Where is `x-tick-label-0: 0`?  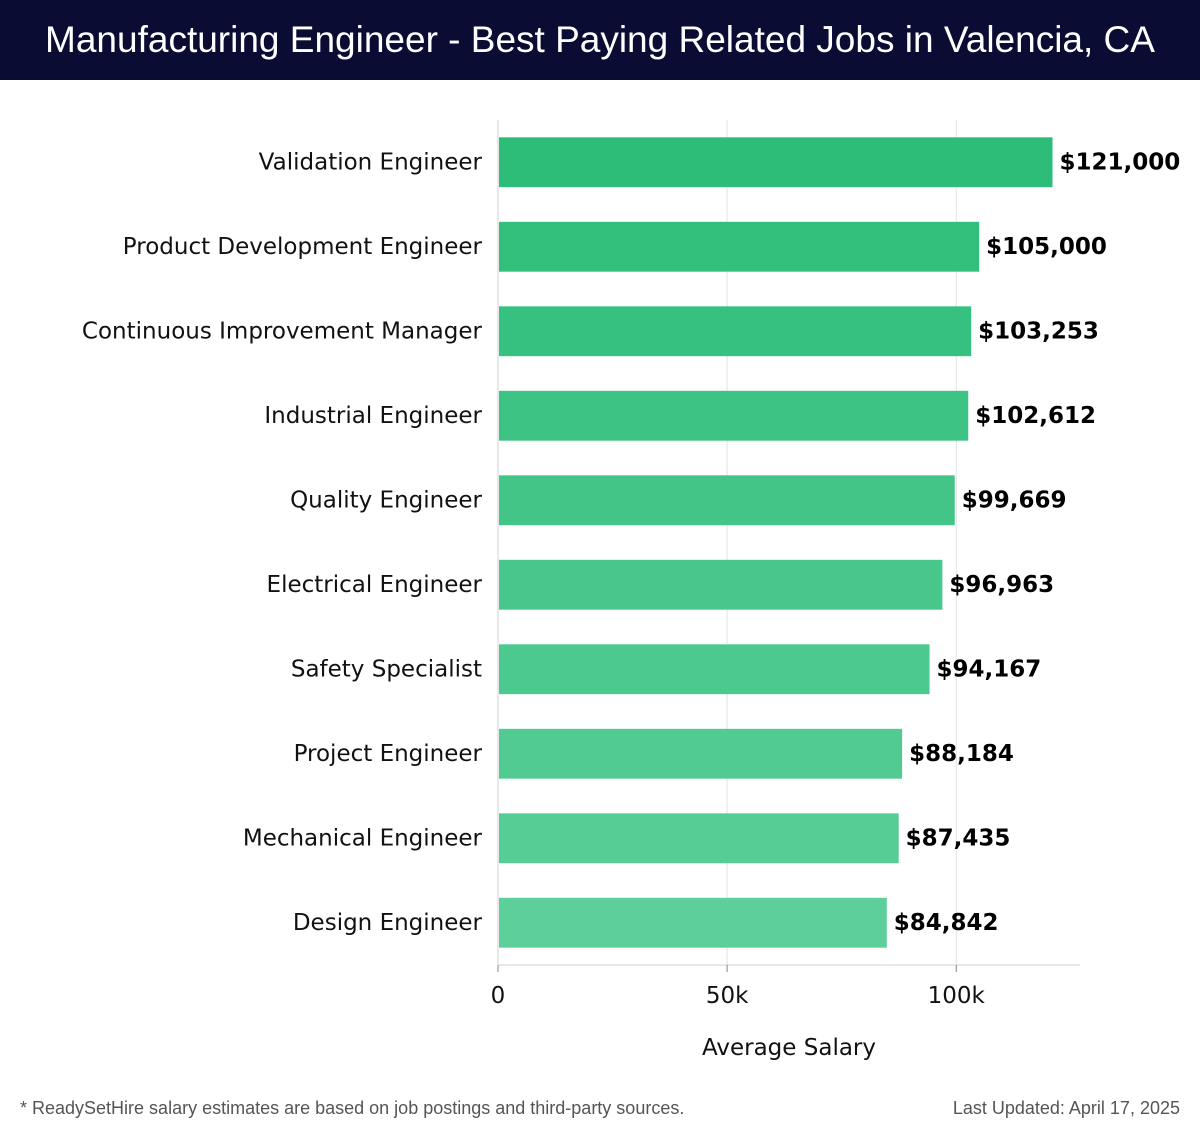 x-tick-label-0: 0 is located at coordinates (498, 996).